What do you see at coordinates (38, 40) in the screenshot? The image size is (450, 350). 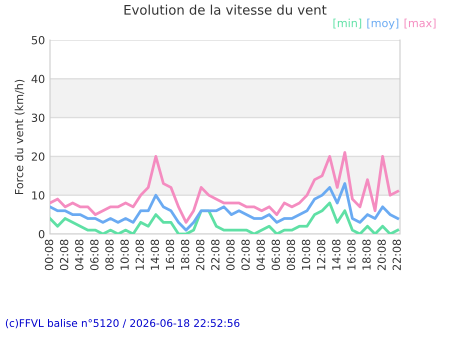 I see `y-tick-label: 50` at bounding box center [38, 40].